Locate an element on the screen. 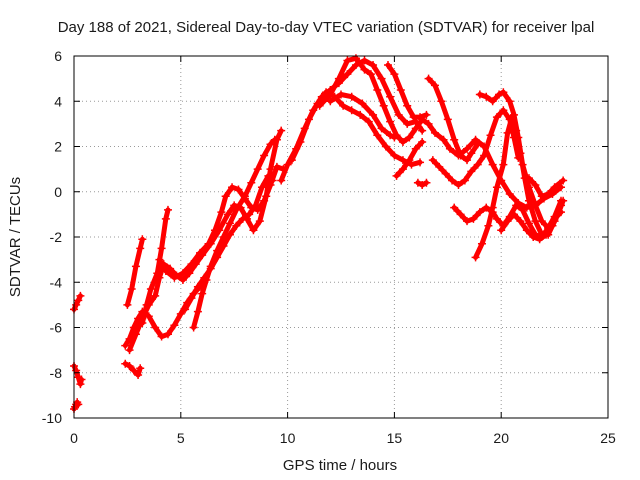 This screenshot has height=480, width=640. series-arc-13-markers is located at coordinates (356, 128).